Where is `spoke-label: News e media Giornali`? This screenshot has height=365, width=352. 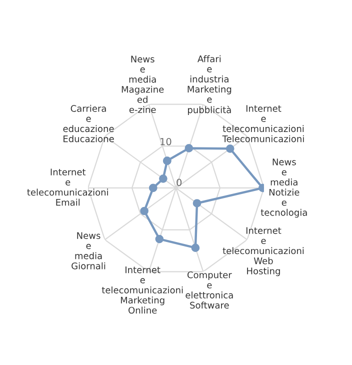 spoke-label: News e media Giornali is located at coordinates (89, 251).